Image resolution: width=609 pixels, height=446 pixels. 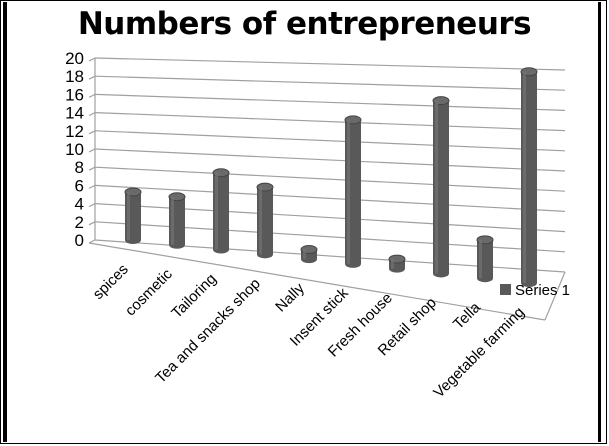 What do you see at coordinates (79, 167) in the screenshot?
I see `y-tick-label: 8` at bounding box center [79, 167].